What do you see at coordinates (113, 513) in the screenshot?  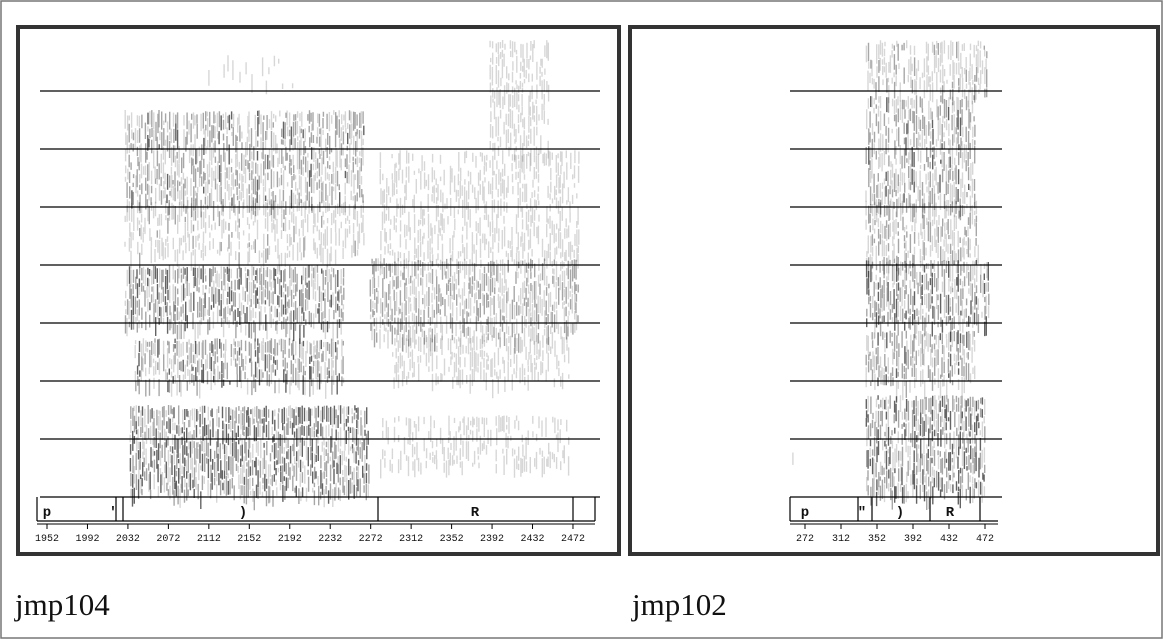 I see `segment-label: '` at bounding box center [113, 513].